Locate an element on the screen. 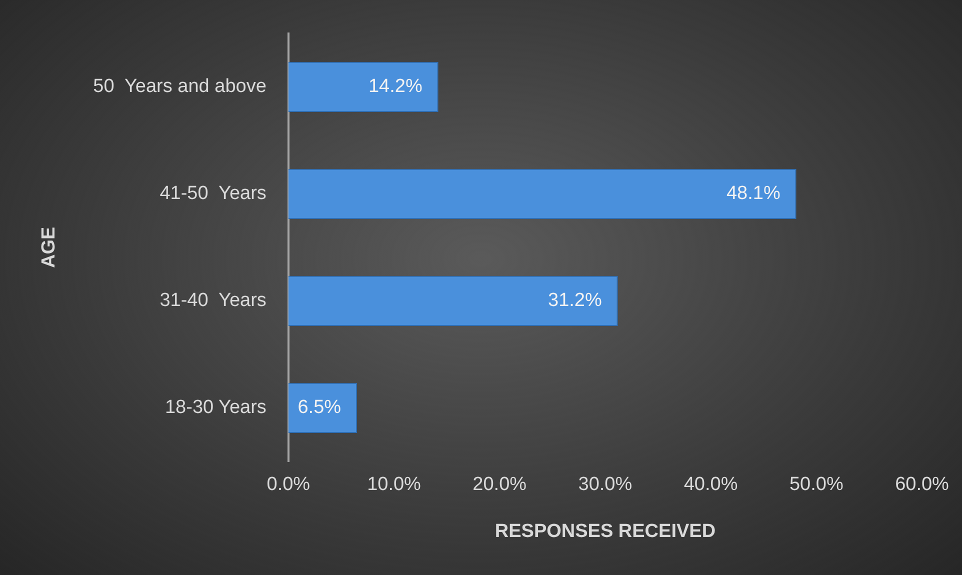  y-tick-label: 41-50 Years is located at coordinates (213, 193).